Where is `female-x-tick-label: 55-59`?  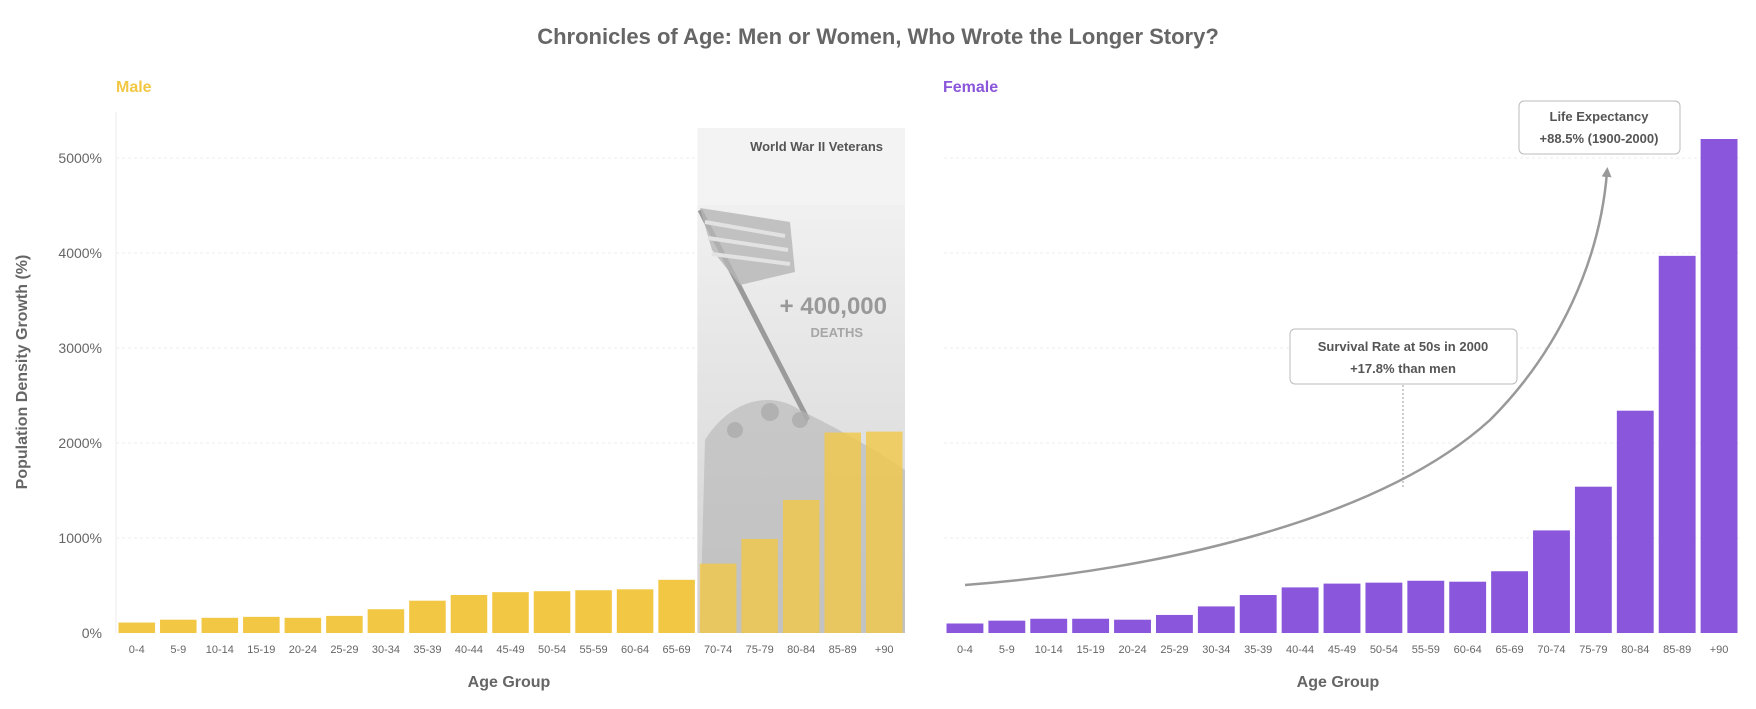
female-x-tick-label: 55-59 is located at coordinates (1426, 650).